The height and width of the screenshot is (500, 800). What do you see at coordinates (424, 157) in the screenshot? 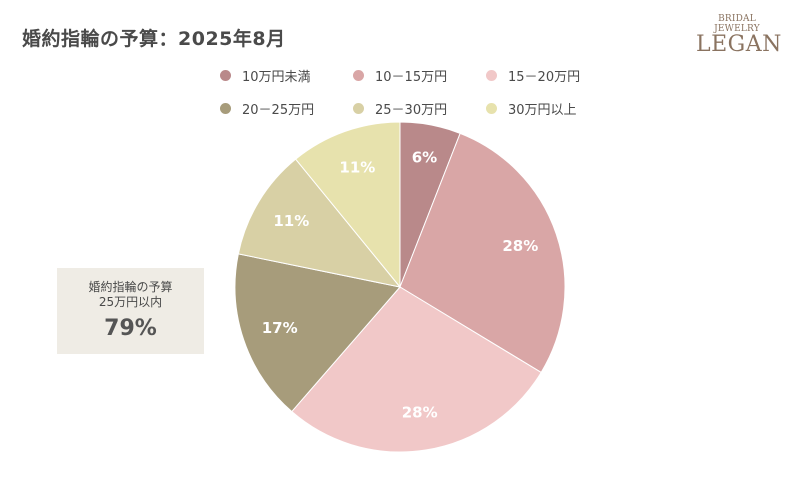
I see `slice-label: 6%` at bounding box center [424, 157].